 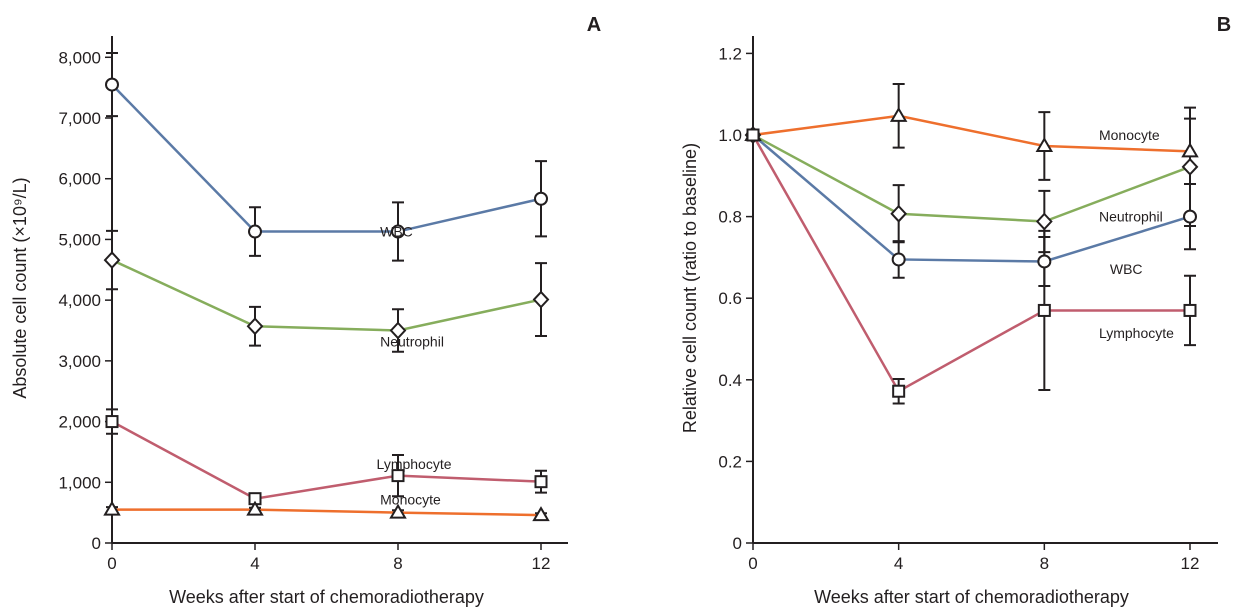 What do you see at coordinates (326, 597) in the screenshot?
I see `panel-a-x-axis-title: Weeks after start of chemoradiotherapy` at bounding box center [326, 597].